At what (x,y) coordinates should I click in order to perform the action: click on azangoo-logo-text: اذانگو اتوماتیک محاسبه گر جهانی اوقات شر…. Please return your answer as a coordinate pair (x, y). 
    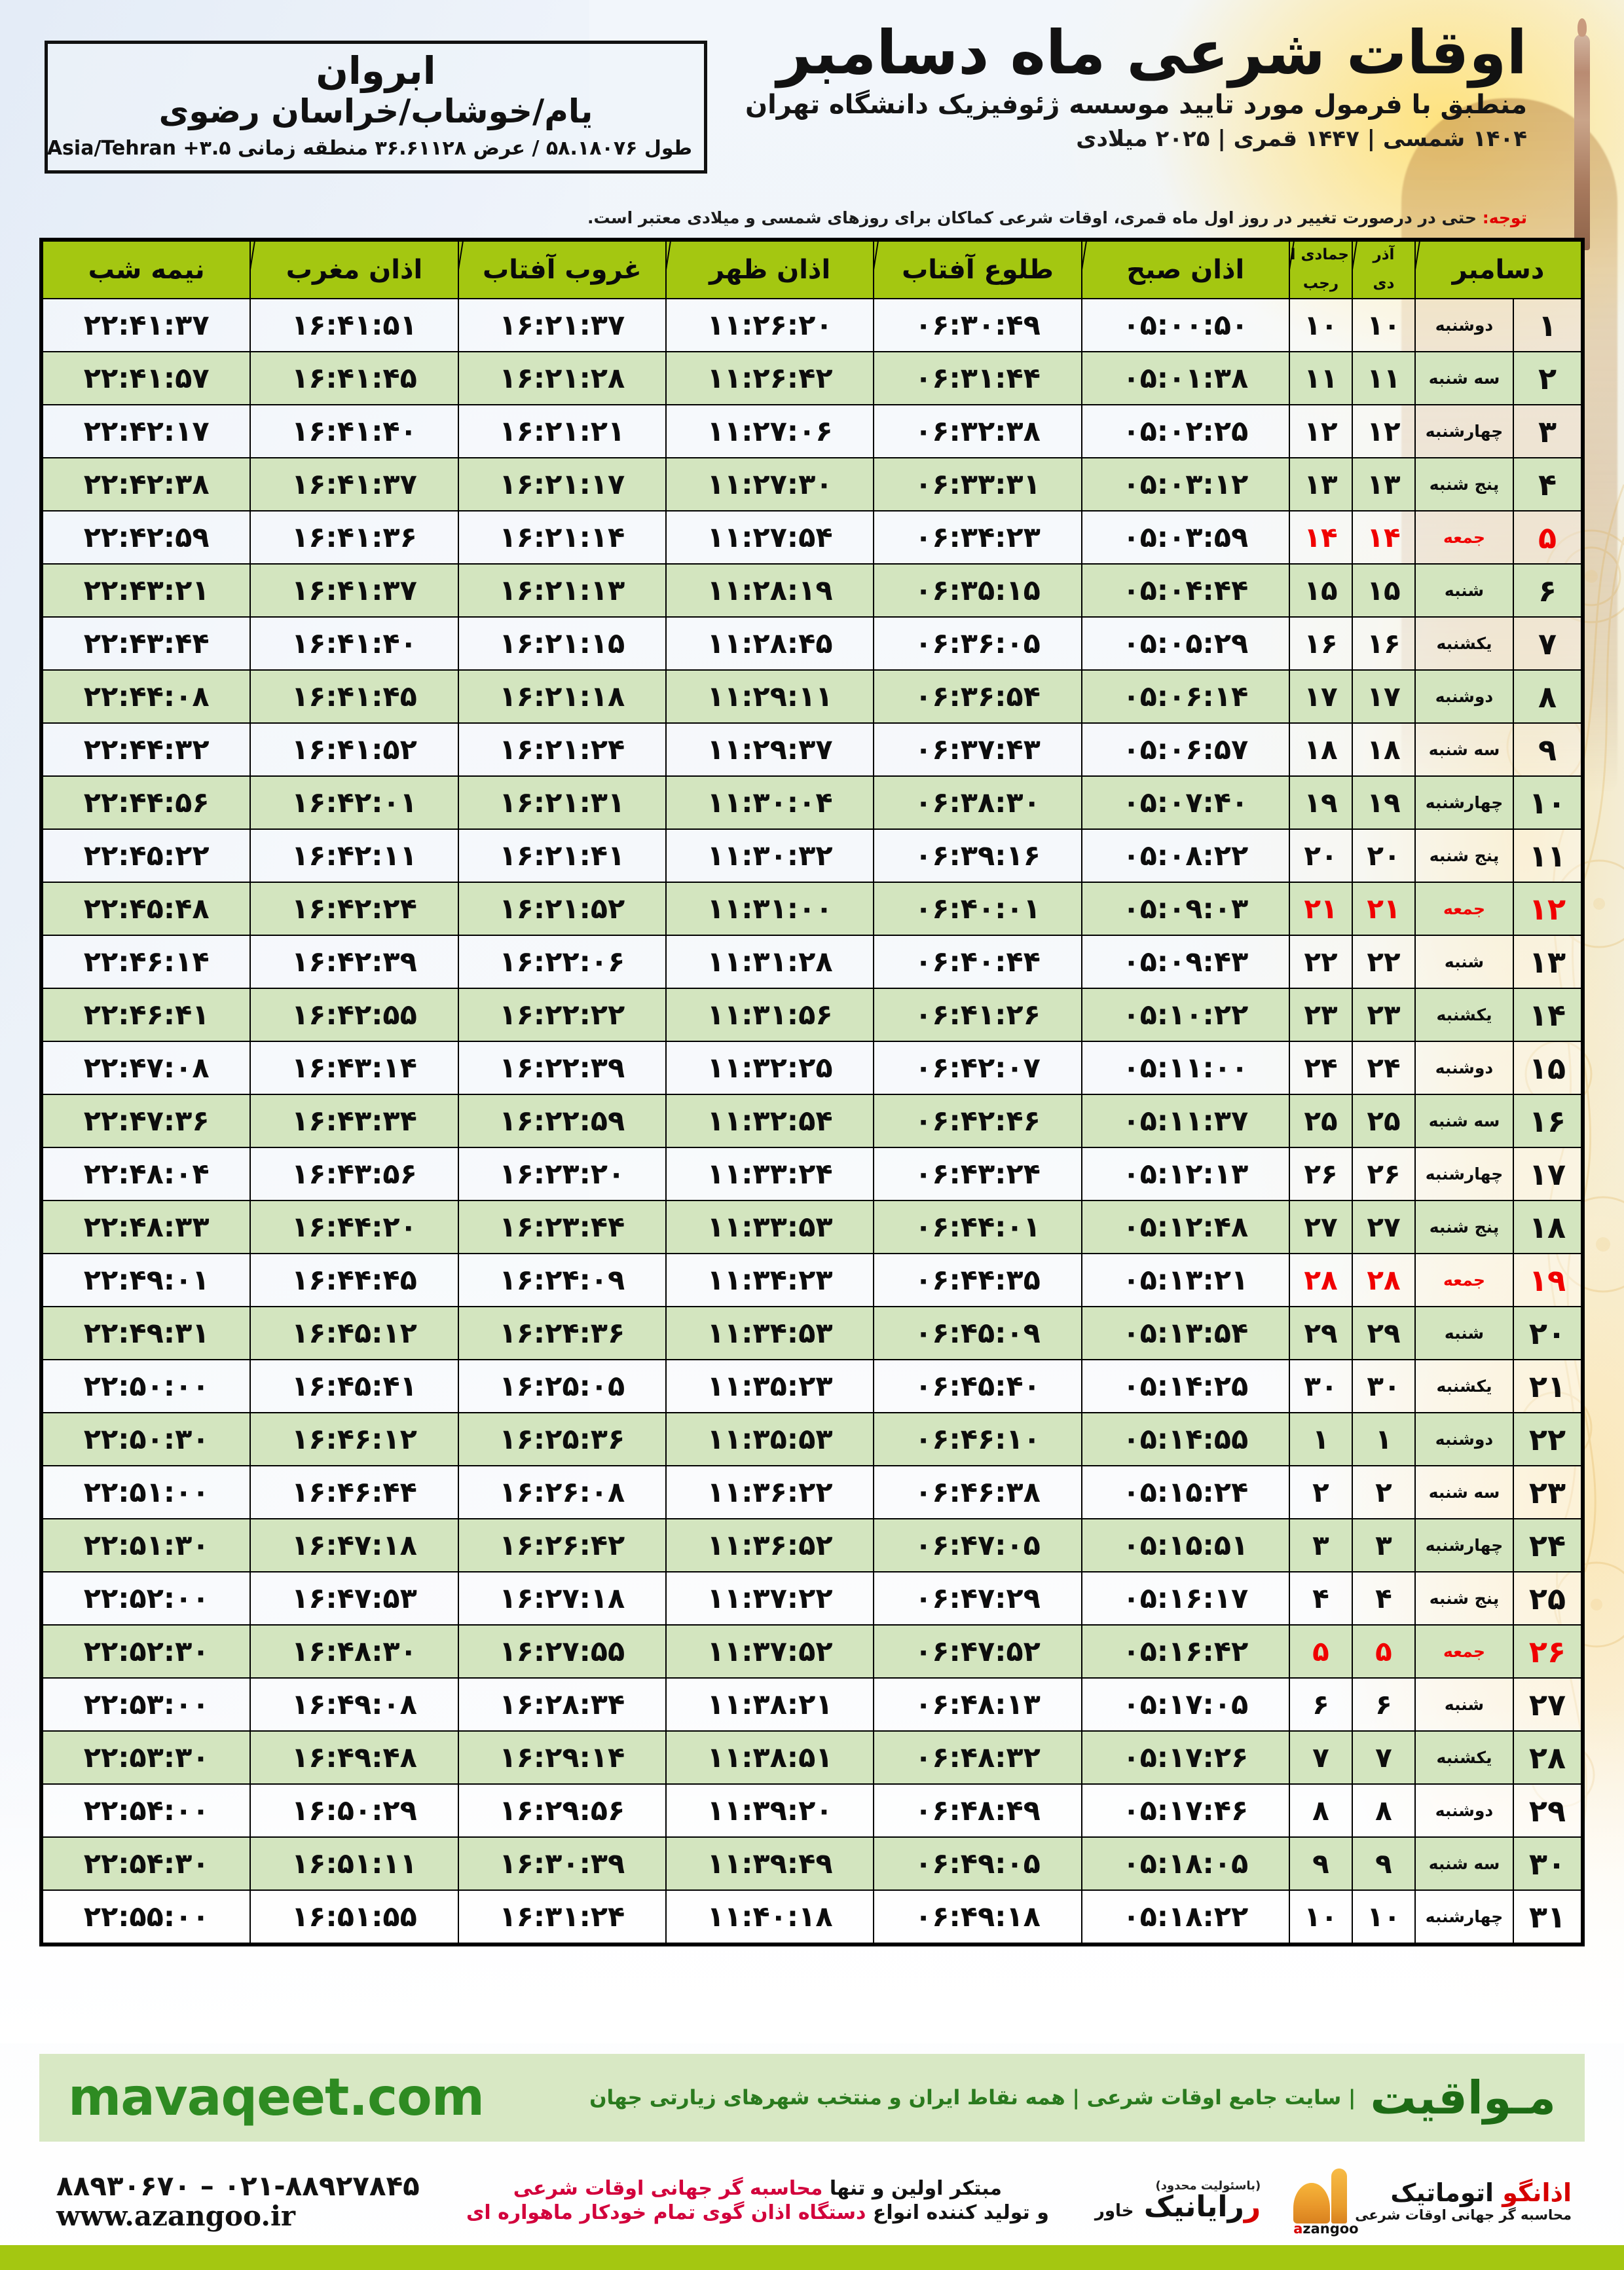
    Looking at the image, I should click on (1463, 2201).